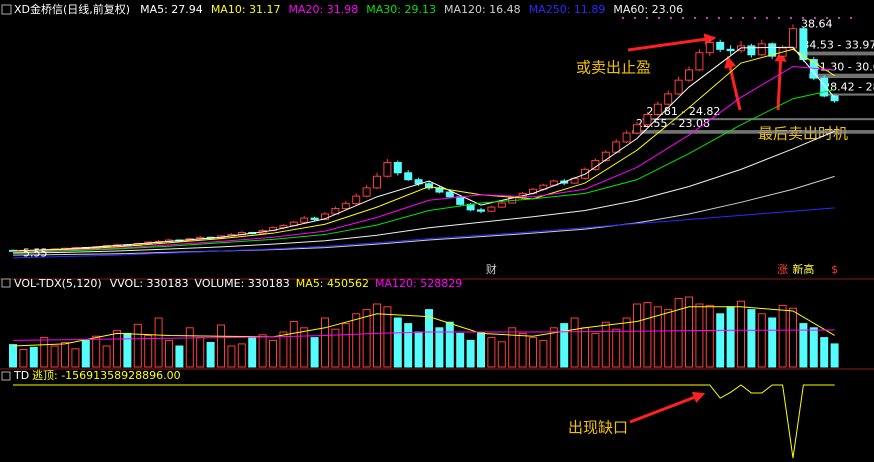 Image resolution: width=874 pixels, height=462 pixels. What do you see at coordinates (149, 283) in the screenshot?
I see `volume-readout: VVOL: 330183` at bounding box center [149, 283].